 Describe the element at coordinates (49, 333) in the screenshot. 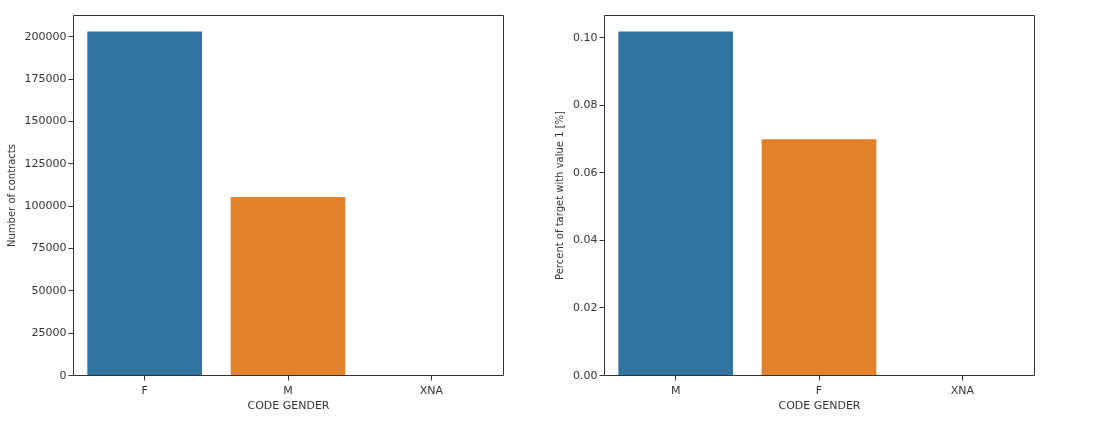

I see `y-tick-label: 25000` at that location.